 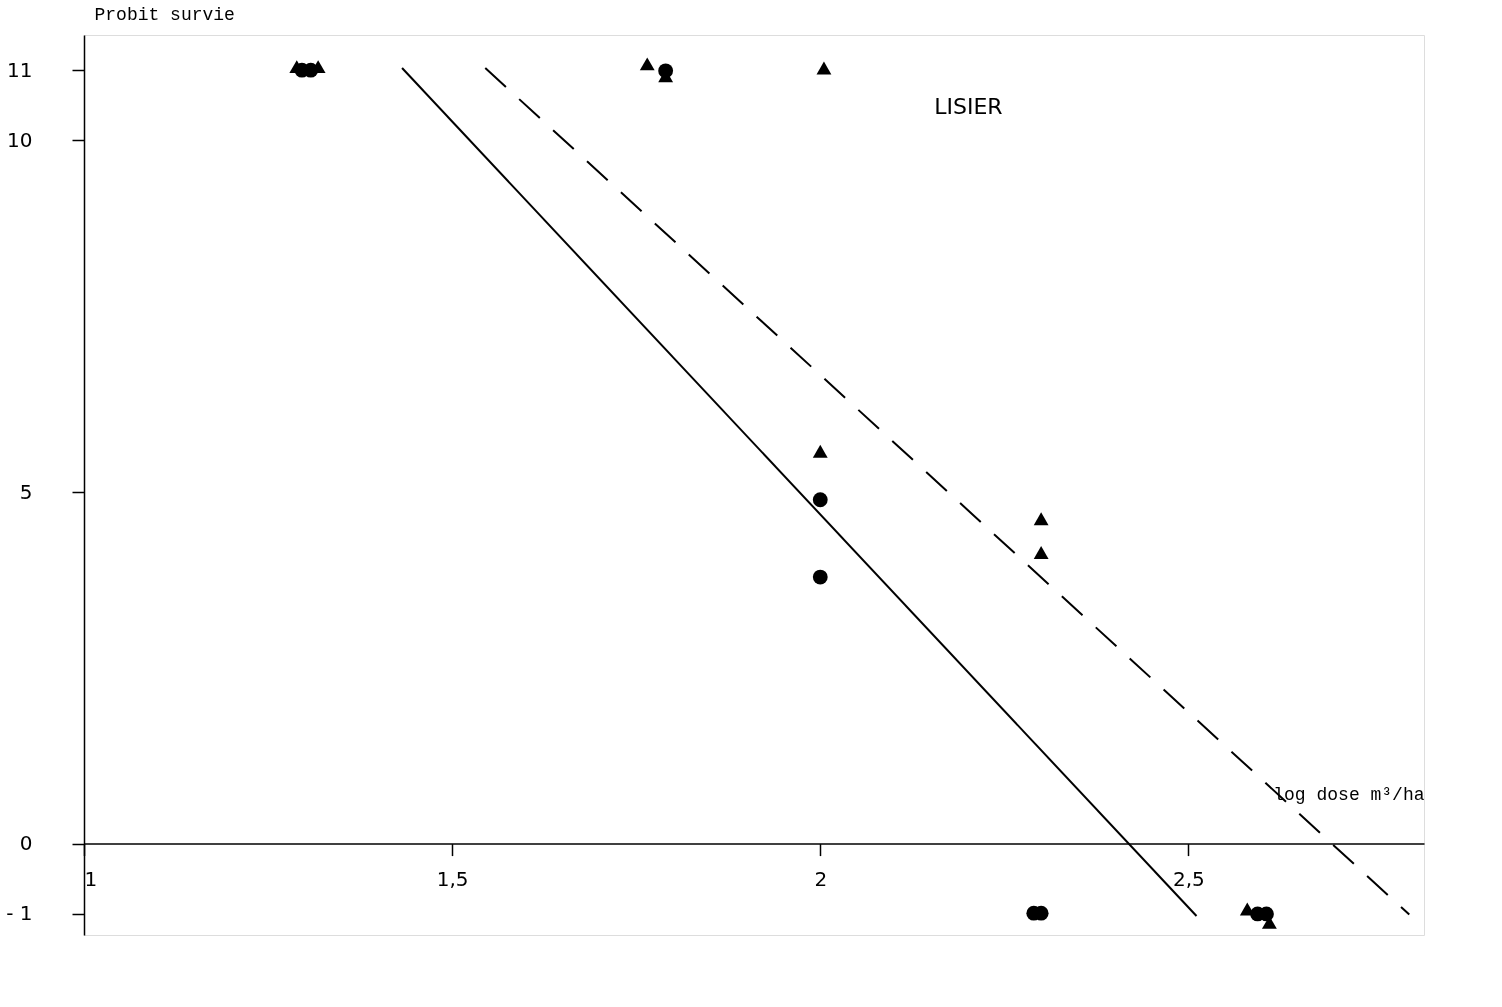 I want to click on y-axis-title: Probit survie, so click(x=164, y=14).